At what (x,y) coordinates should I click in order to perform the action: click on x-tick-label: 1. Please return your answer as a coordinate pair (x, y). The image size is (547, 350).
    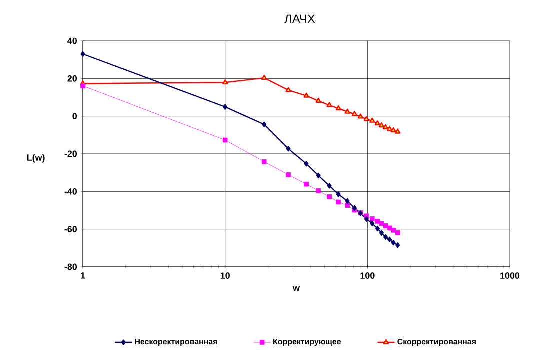
    Looking at the image, I should click on (83, 275).